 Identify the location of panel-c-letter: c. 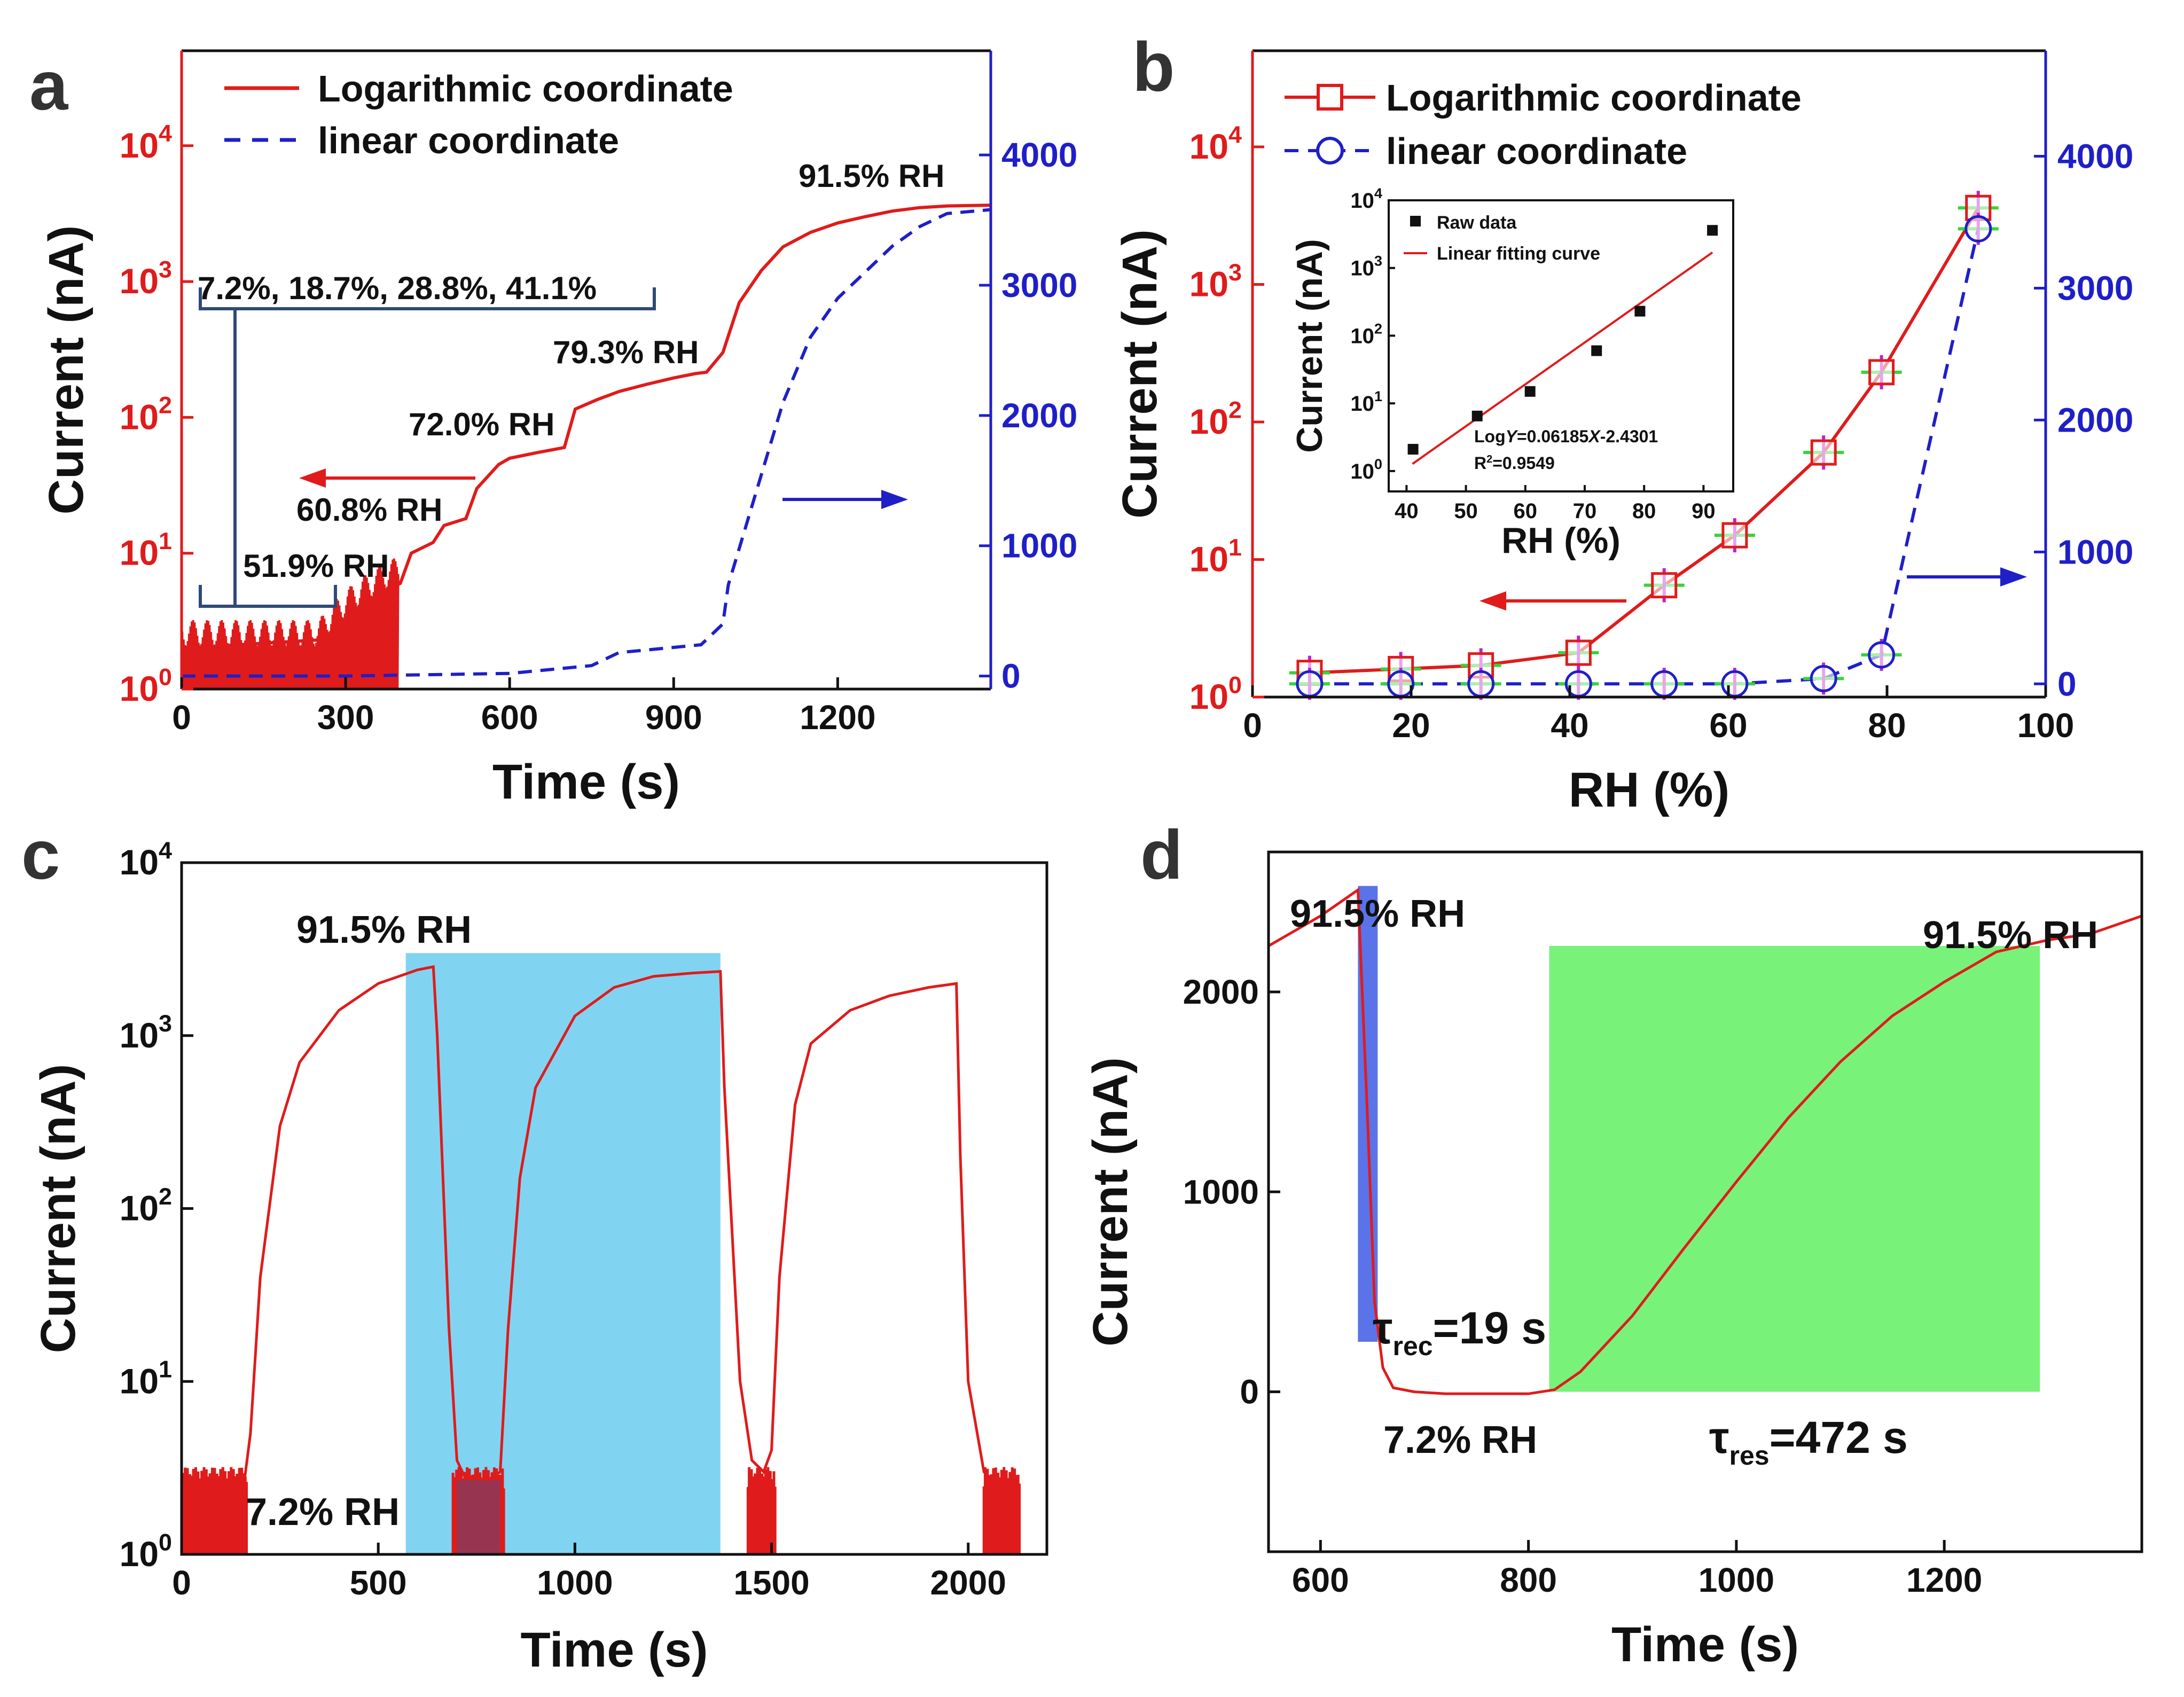
(40, 855).